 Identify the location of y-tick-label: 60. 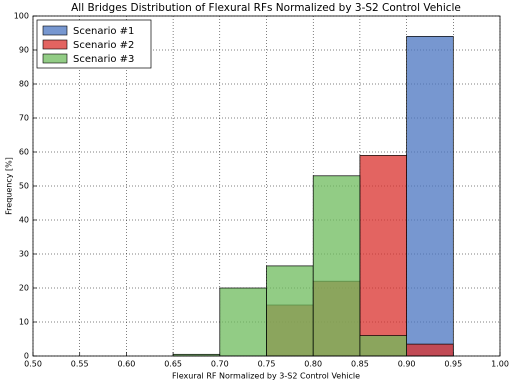
(24, 152).